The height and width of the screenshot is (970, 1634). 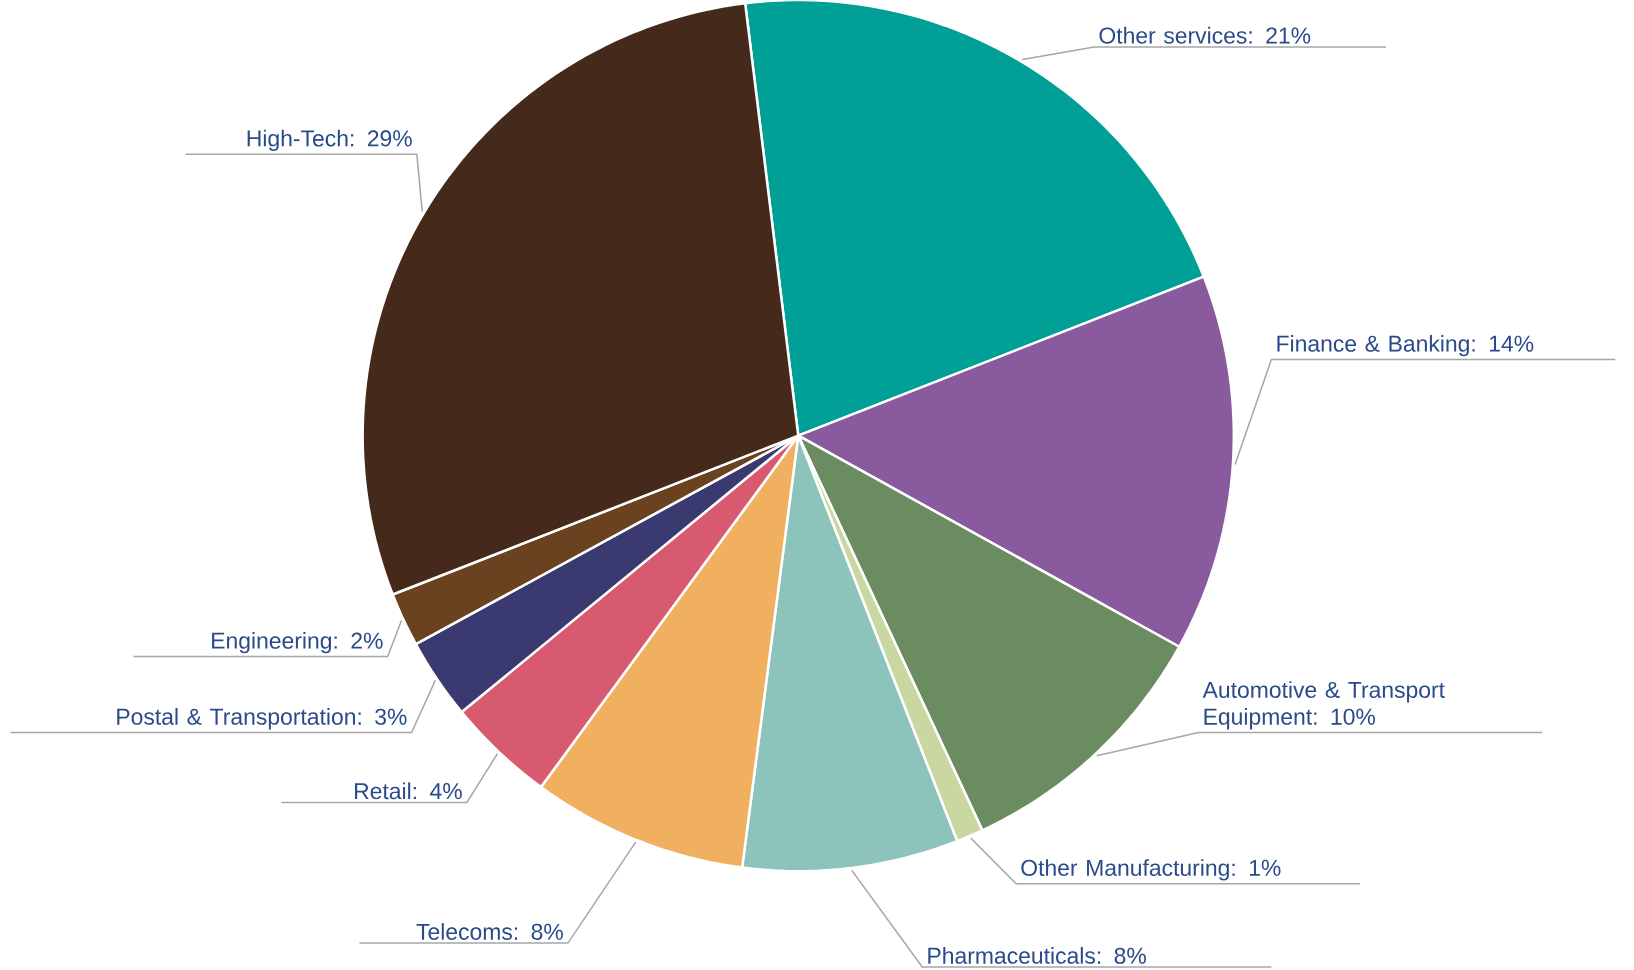 I want to click on slice-label: Telecoms: 8%, so click(x=489, y=931).